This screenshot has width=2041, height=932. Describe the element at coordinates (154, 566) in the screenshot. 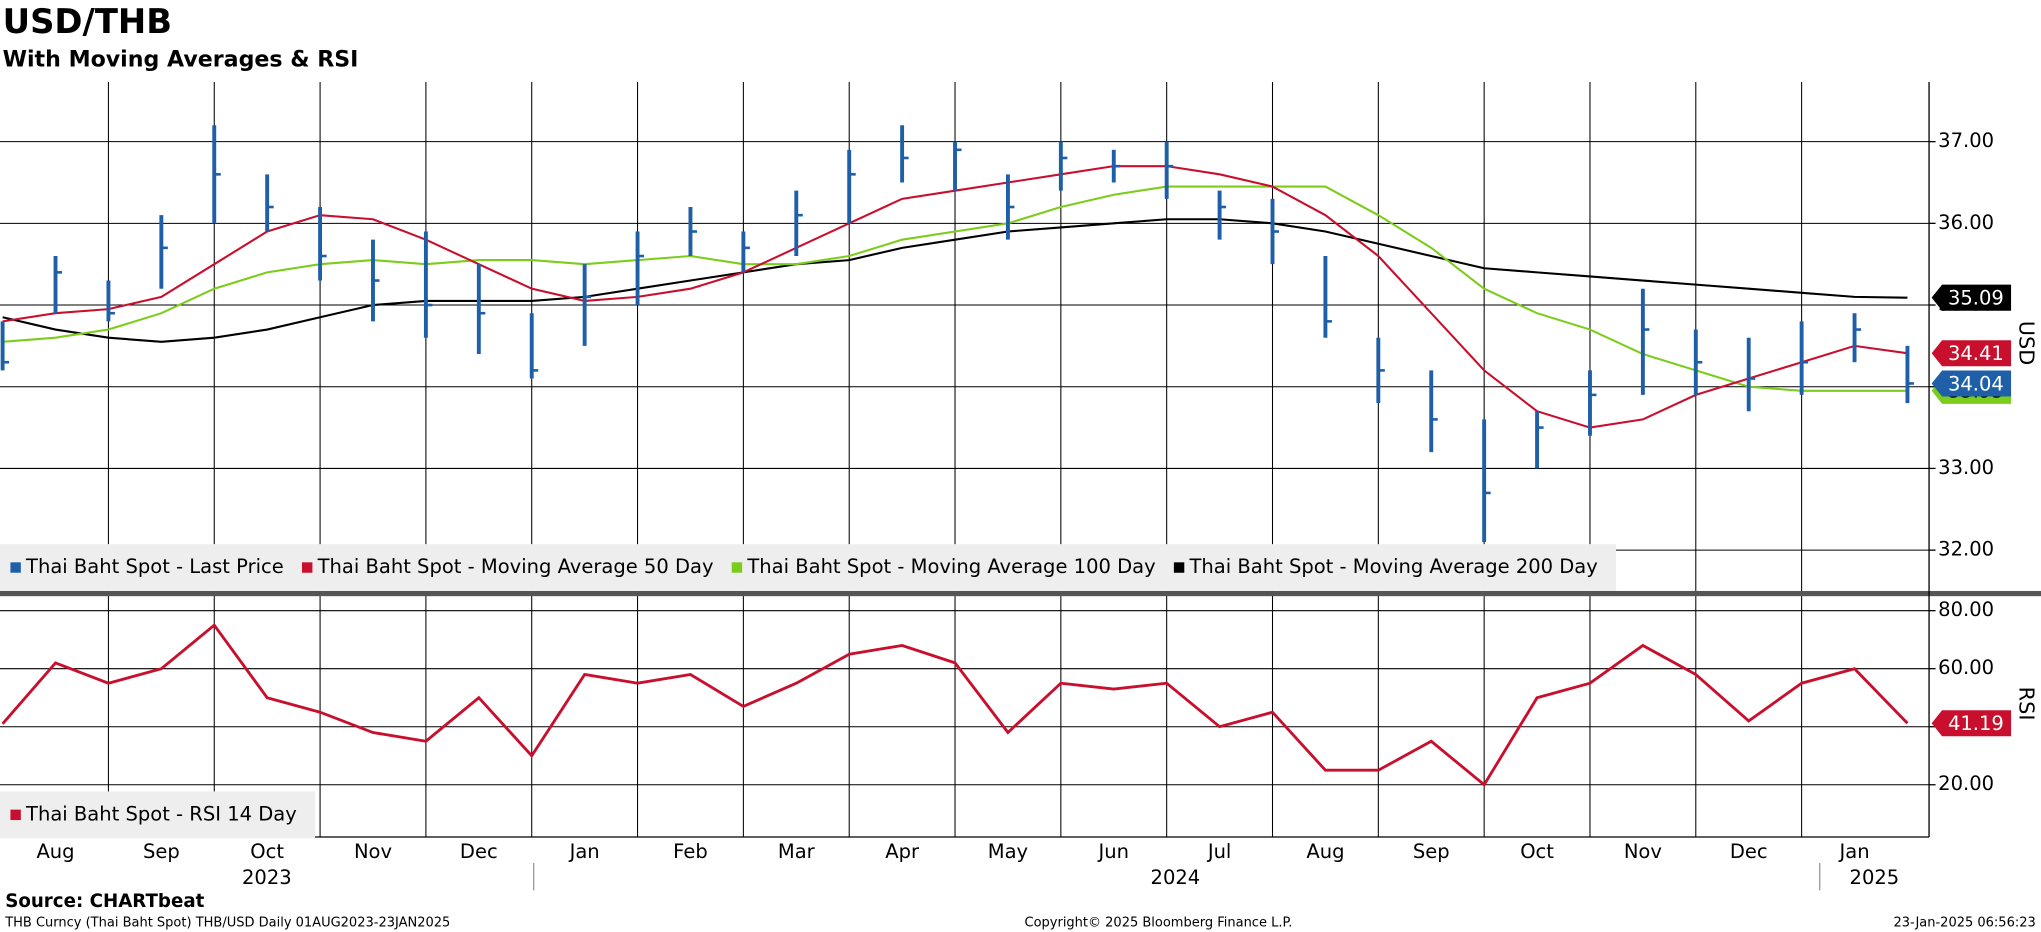

I see `legend-label: Thai Baht Spot - Last Price` at that location.